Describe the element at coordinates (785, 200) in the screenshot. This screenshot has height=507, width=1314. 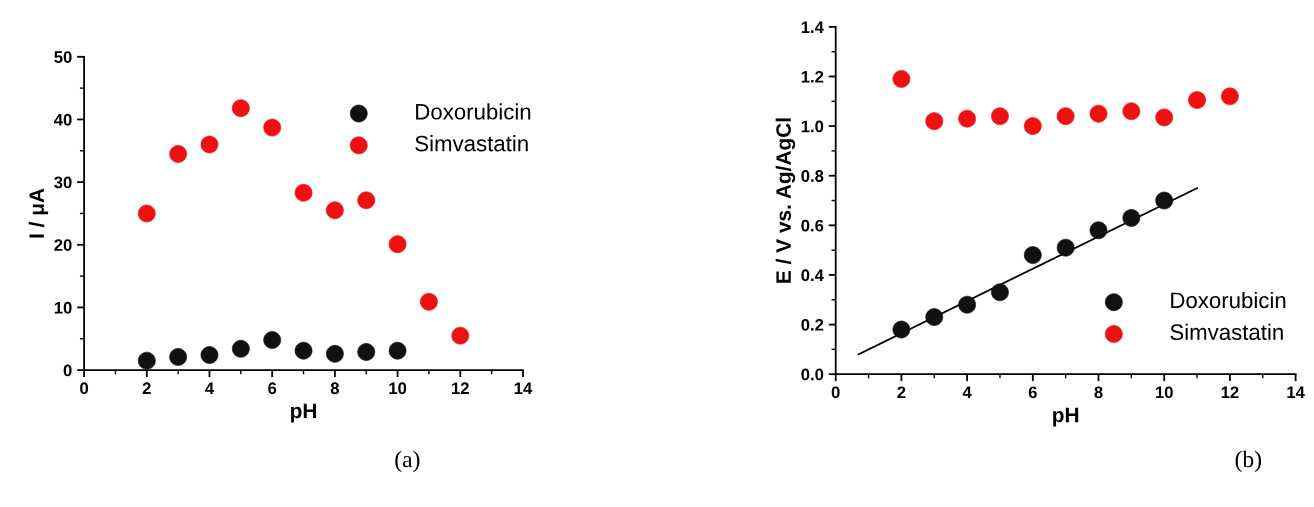
I see `y-axis-title: E / V vs. Ag/AgCl` at that location.